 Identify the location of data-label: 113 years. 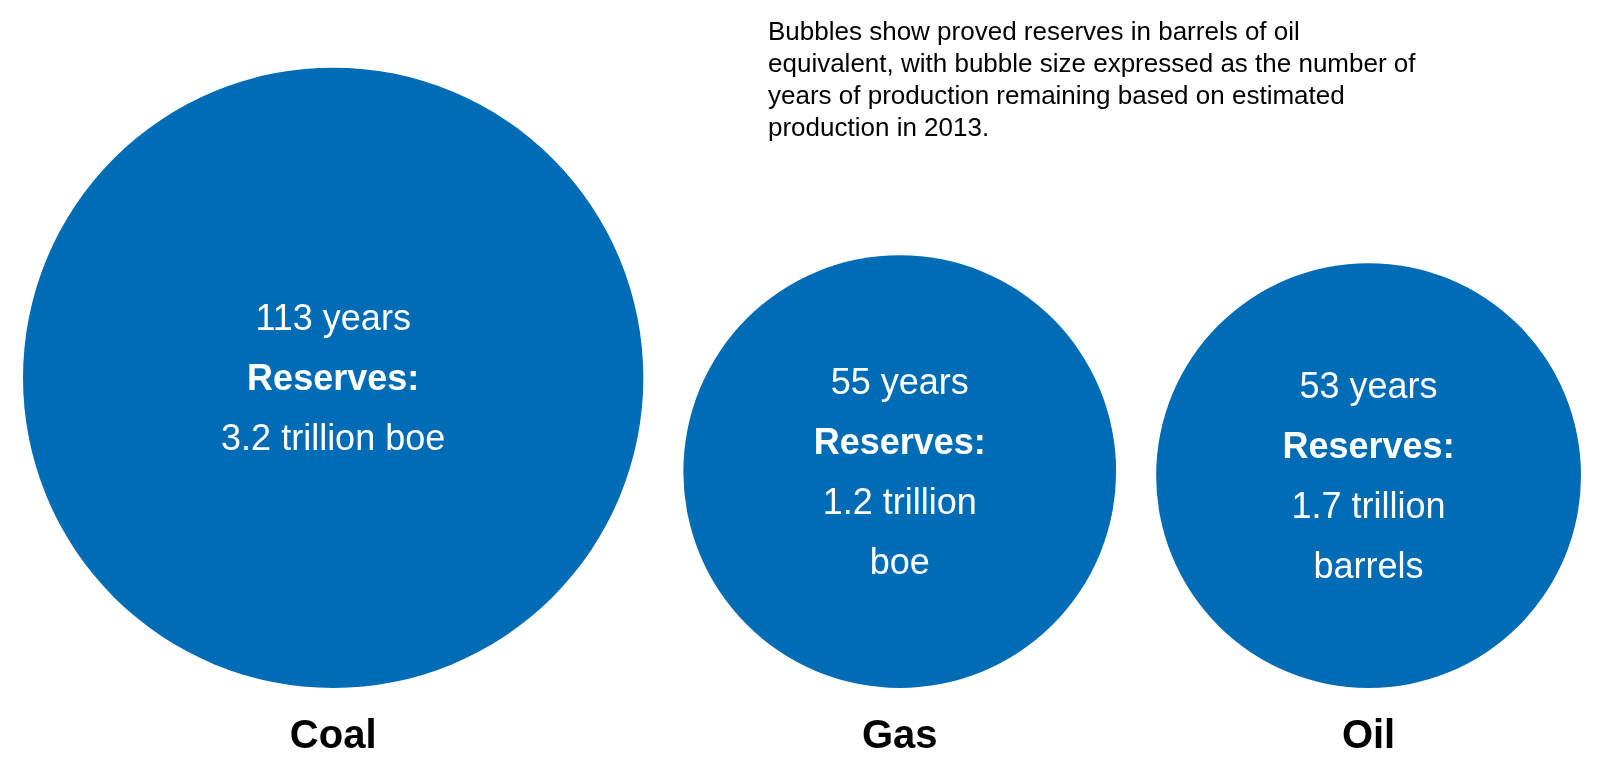
(333, 317).